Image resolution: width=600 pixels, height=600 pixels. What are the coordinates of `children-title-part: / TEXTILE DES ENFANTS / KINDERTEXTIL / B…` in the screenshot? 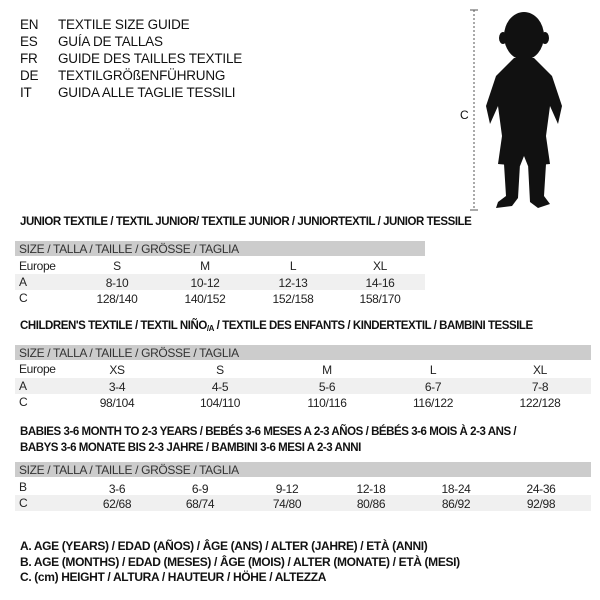 It's located at (373, 326).